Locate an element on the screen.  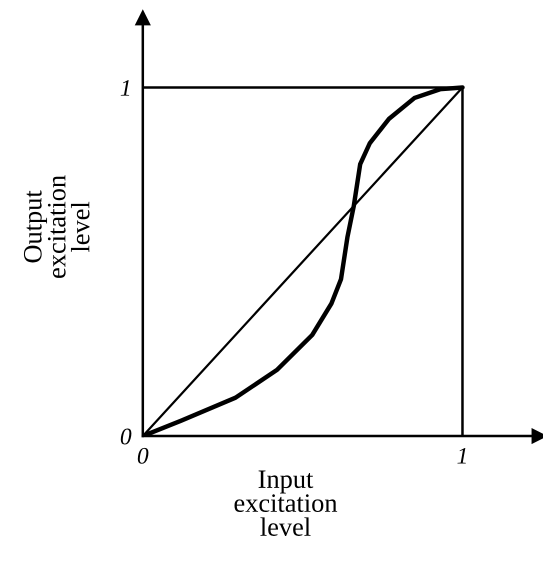
y-axis-title: Output excitation level is located at coordinates (57, 226).